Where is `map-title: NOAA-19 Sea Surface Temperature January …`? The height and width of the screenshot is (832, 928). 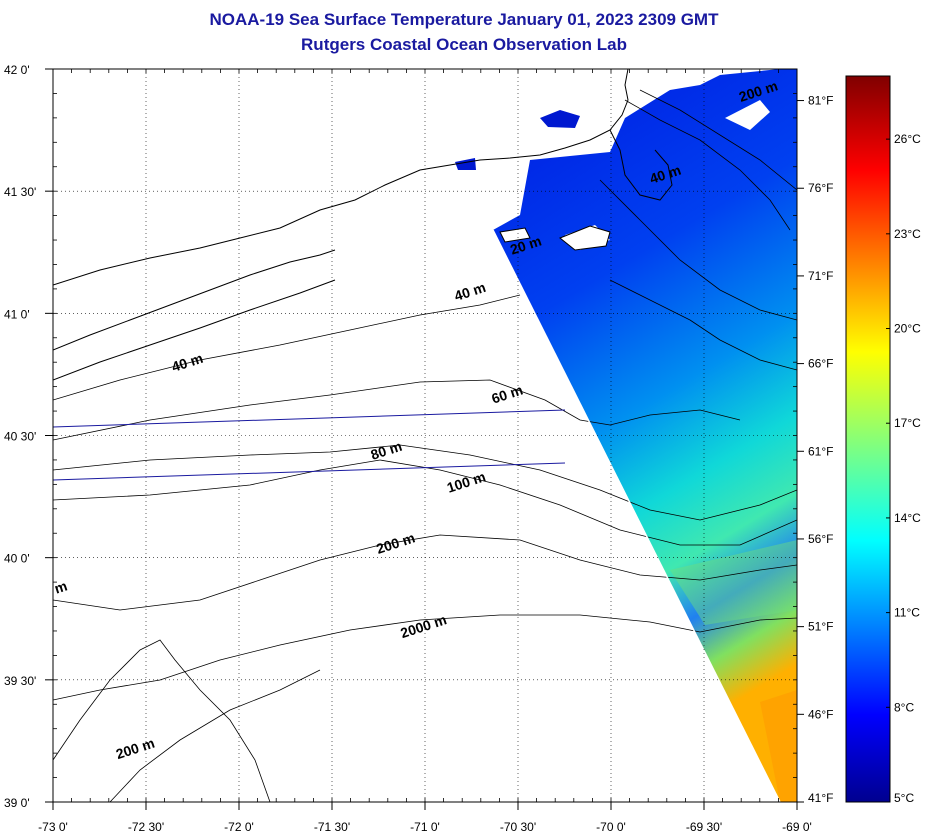
map-title: NOAA-19 Sea Surface Temperature January … is located at coordinates (464, 19).